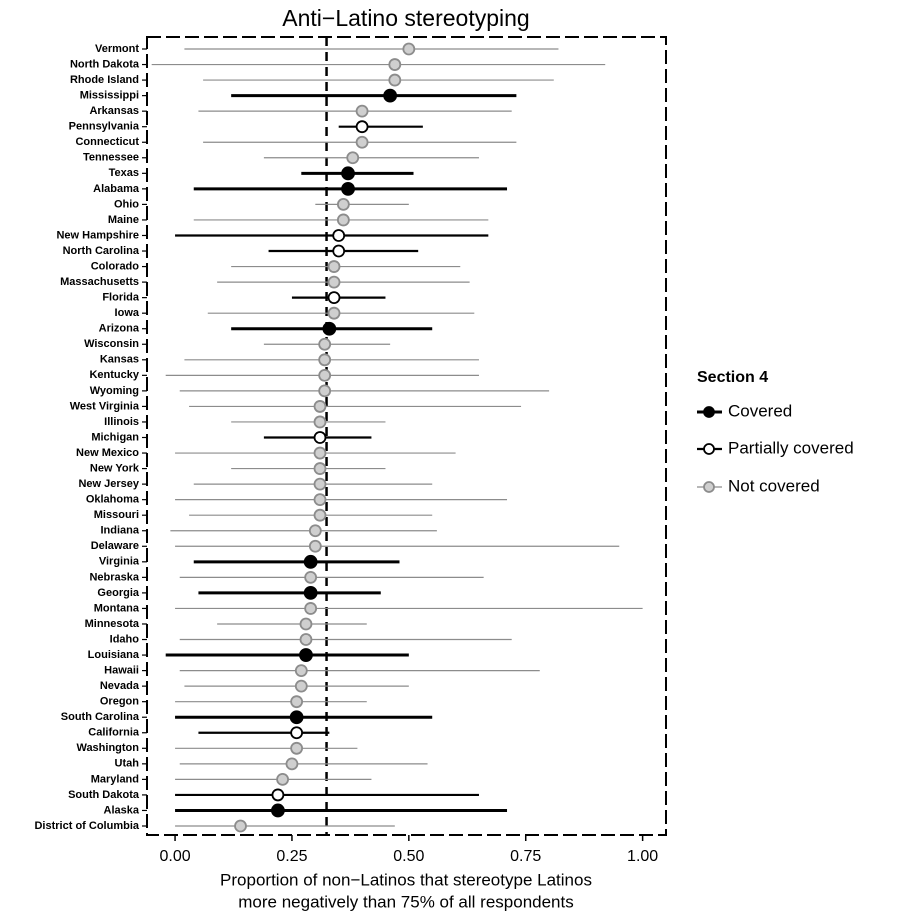  Describe the element at coordinates (104, 127) in the screenshot. I see `y-tick-label: Pennsylvania` at that location.